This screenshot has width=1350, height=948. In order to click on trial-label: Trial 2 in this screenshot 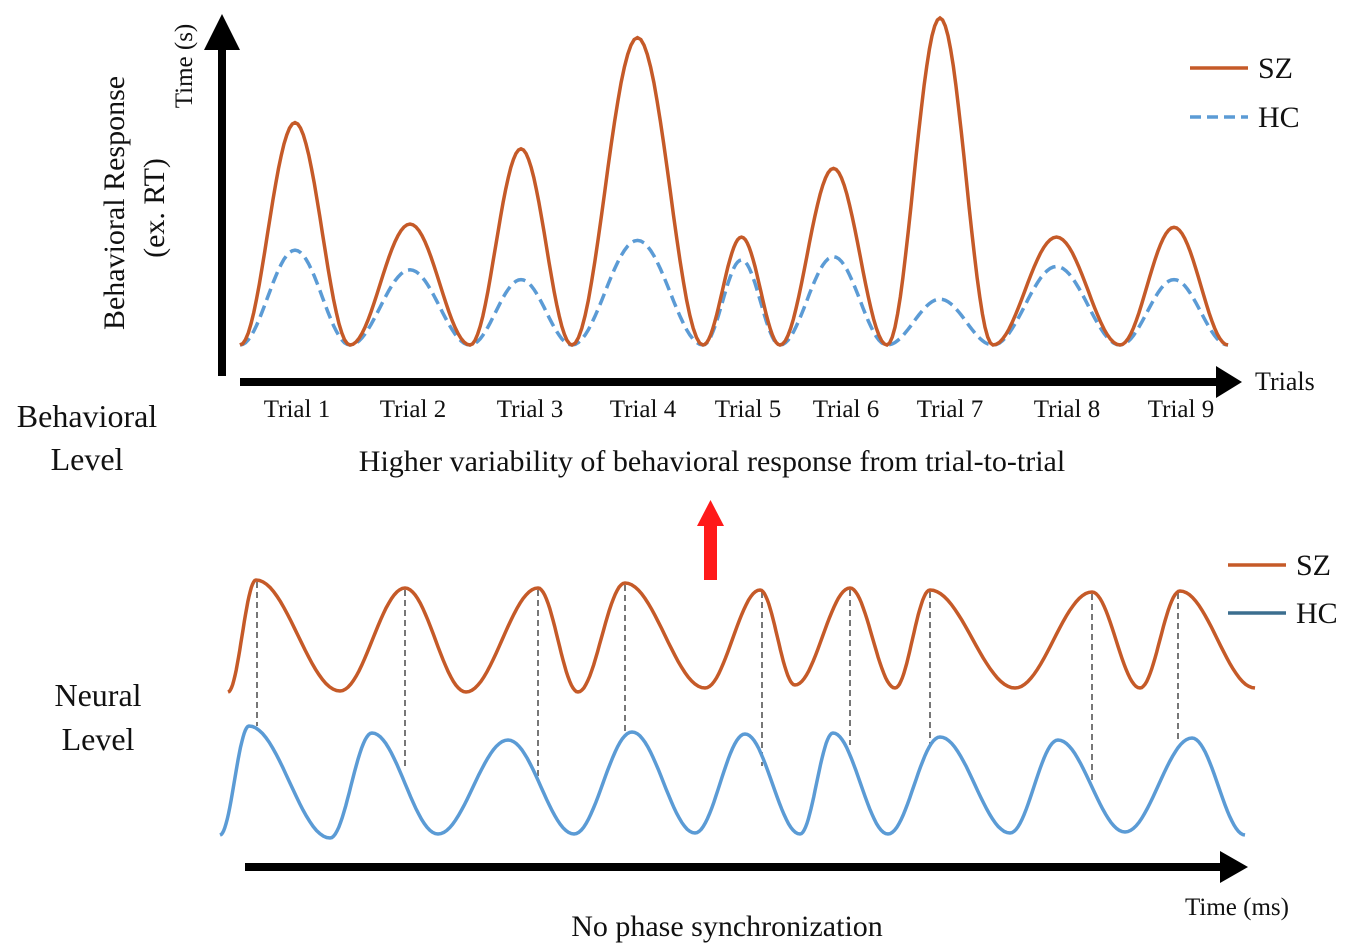, I will do `click(413, 409)`.